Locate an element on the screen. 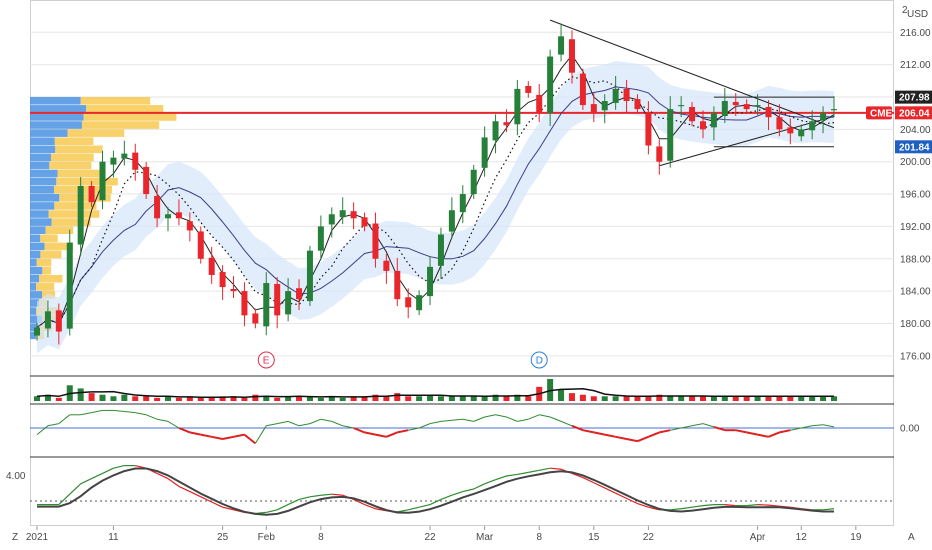 This screenshot has height=550, width=932. y-tick-label: 196.00 is located at coordinates (915, 195).